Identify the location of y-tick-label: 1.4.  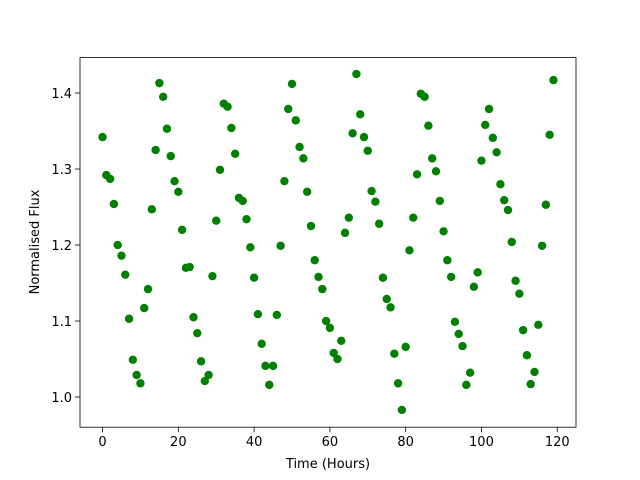
(61, 94).